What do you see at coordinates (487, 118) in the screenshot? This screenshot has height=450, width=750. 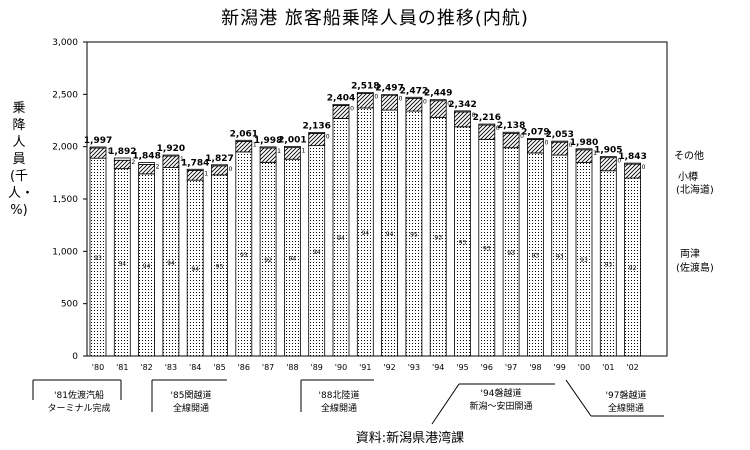 I see `total-data-label: 2,216` at bounding box center [487, 118].